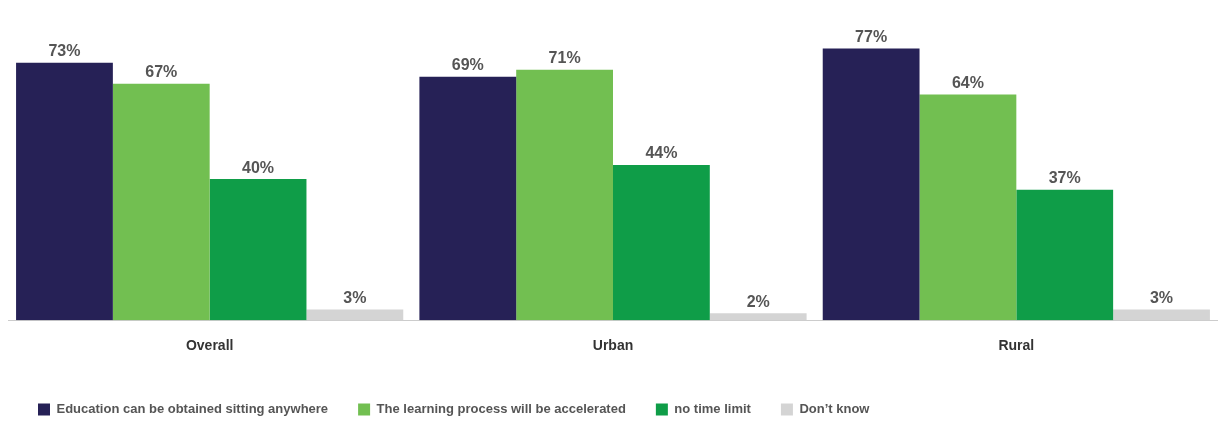  I want to click on data-label: 71%, so click(564, 58).